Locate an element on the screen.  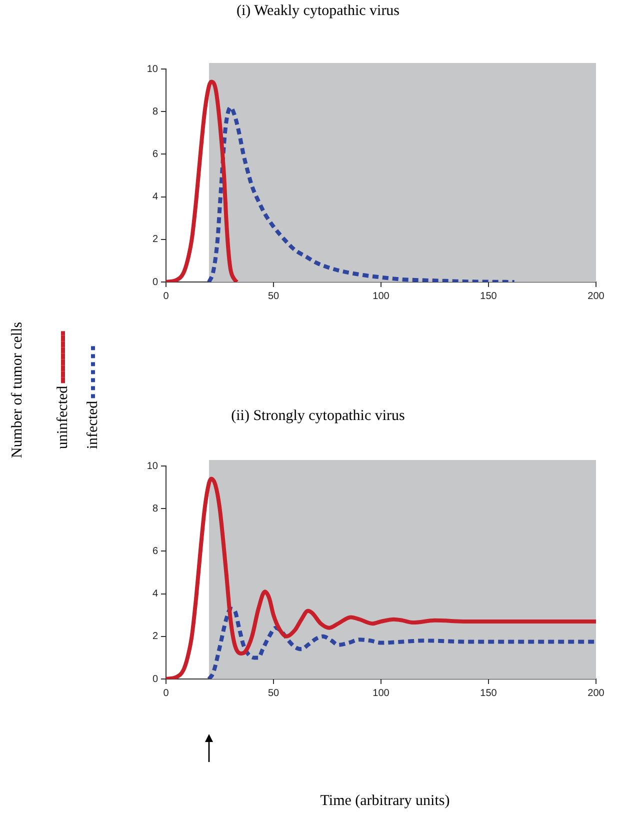
x-axis-title: Time (arbitrary units) is located at coordinates (385, 801).